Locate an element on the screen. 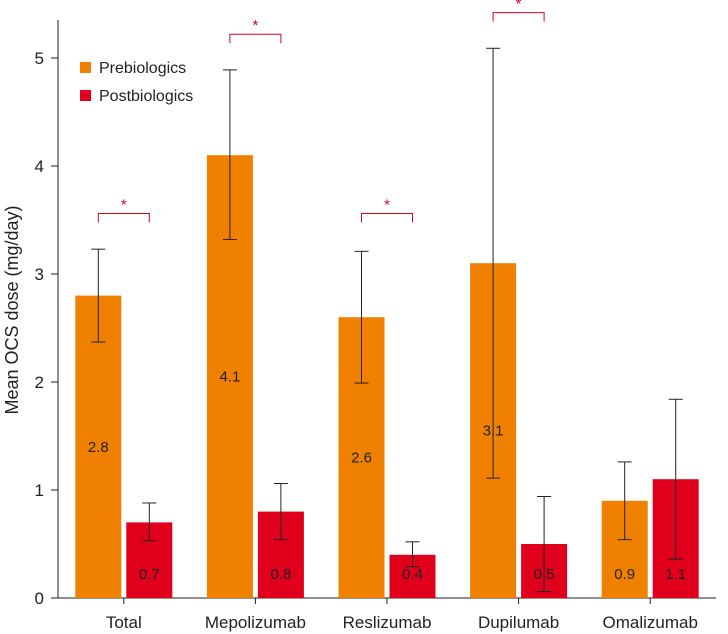  legend: Prebiologics Postbiologics is located at coordinates (136, 82).